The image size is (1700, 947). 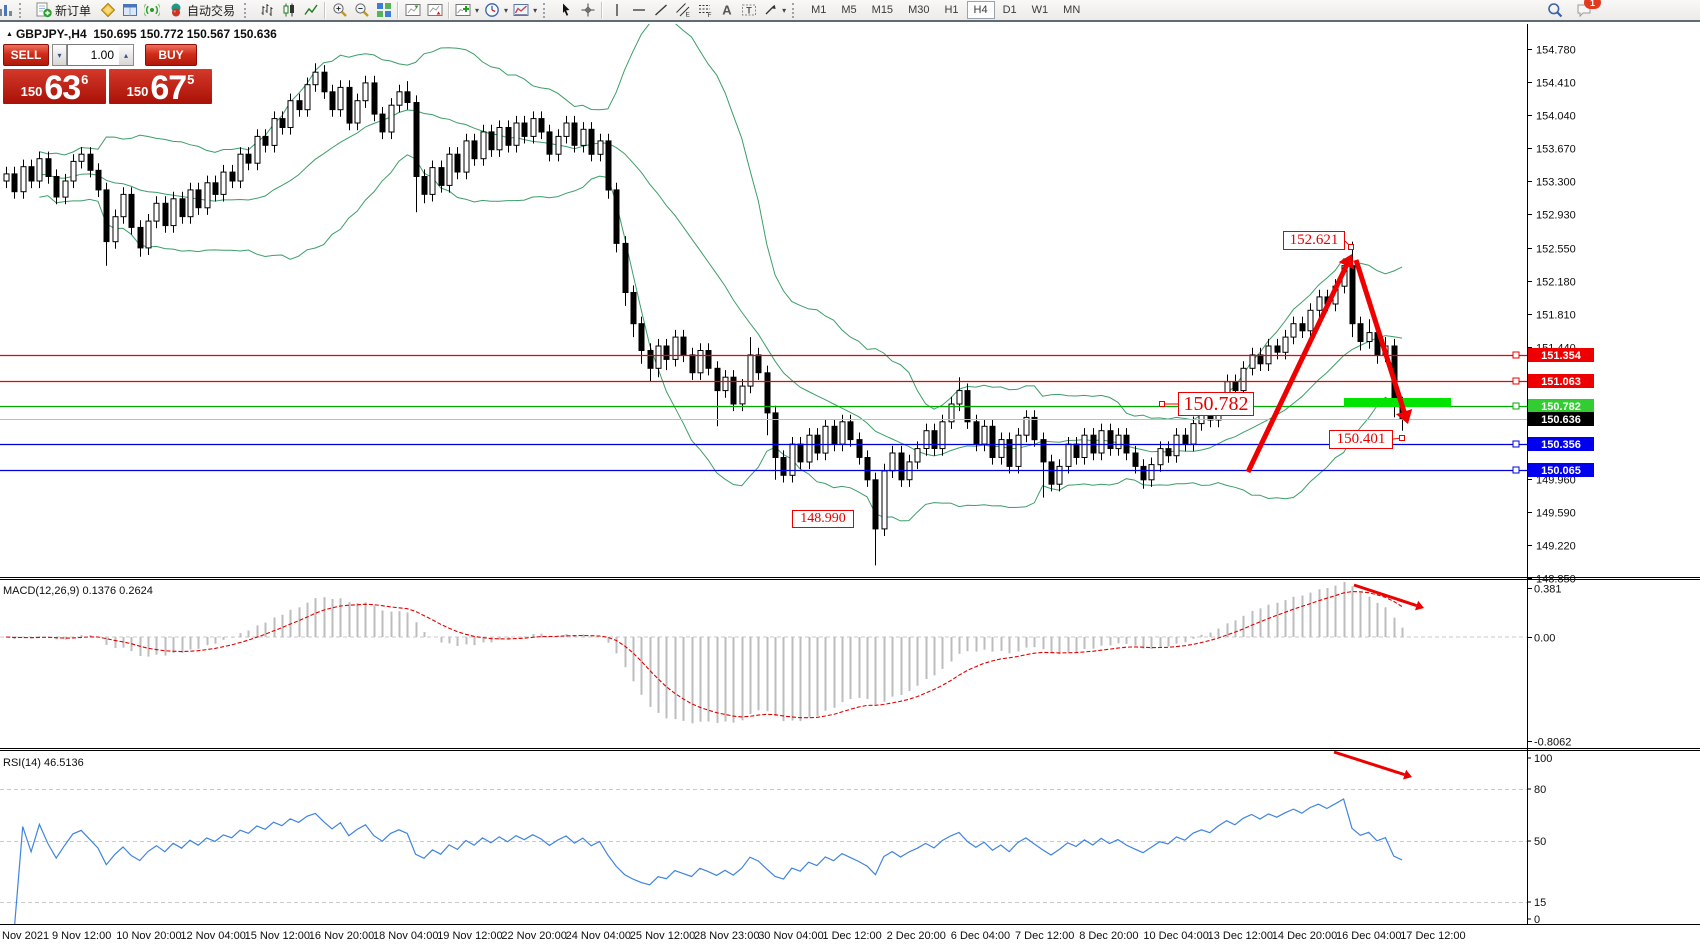 What do you see at coordinates (882, 10) in the screenshot?
I see `timeframe-m15: M15` at bounding box center [882, 10].